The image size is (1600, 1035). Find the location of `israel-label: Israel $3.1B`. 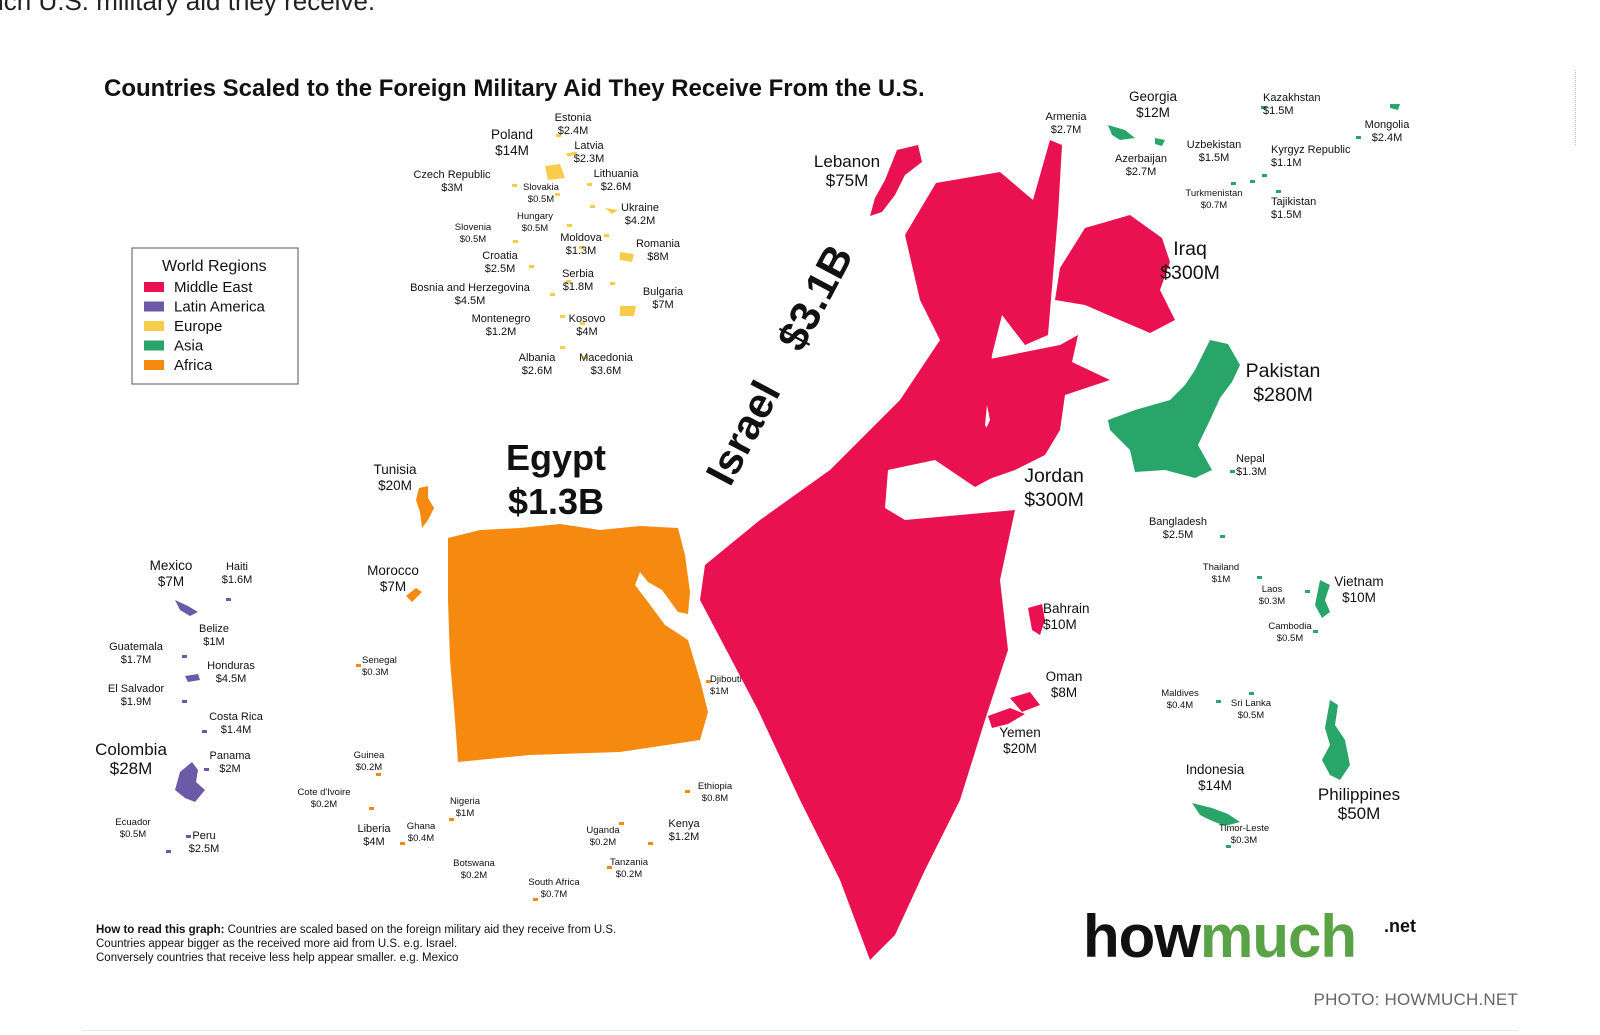

israel-label: Israel $3.1B is located at coordinates (778, 364).